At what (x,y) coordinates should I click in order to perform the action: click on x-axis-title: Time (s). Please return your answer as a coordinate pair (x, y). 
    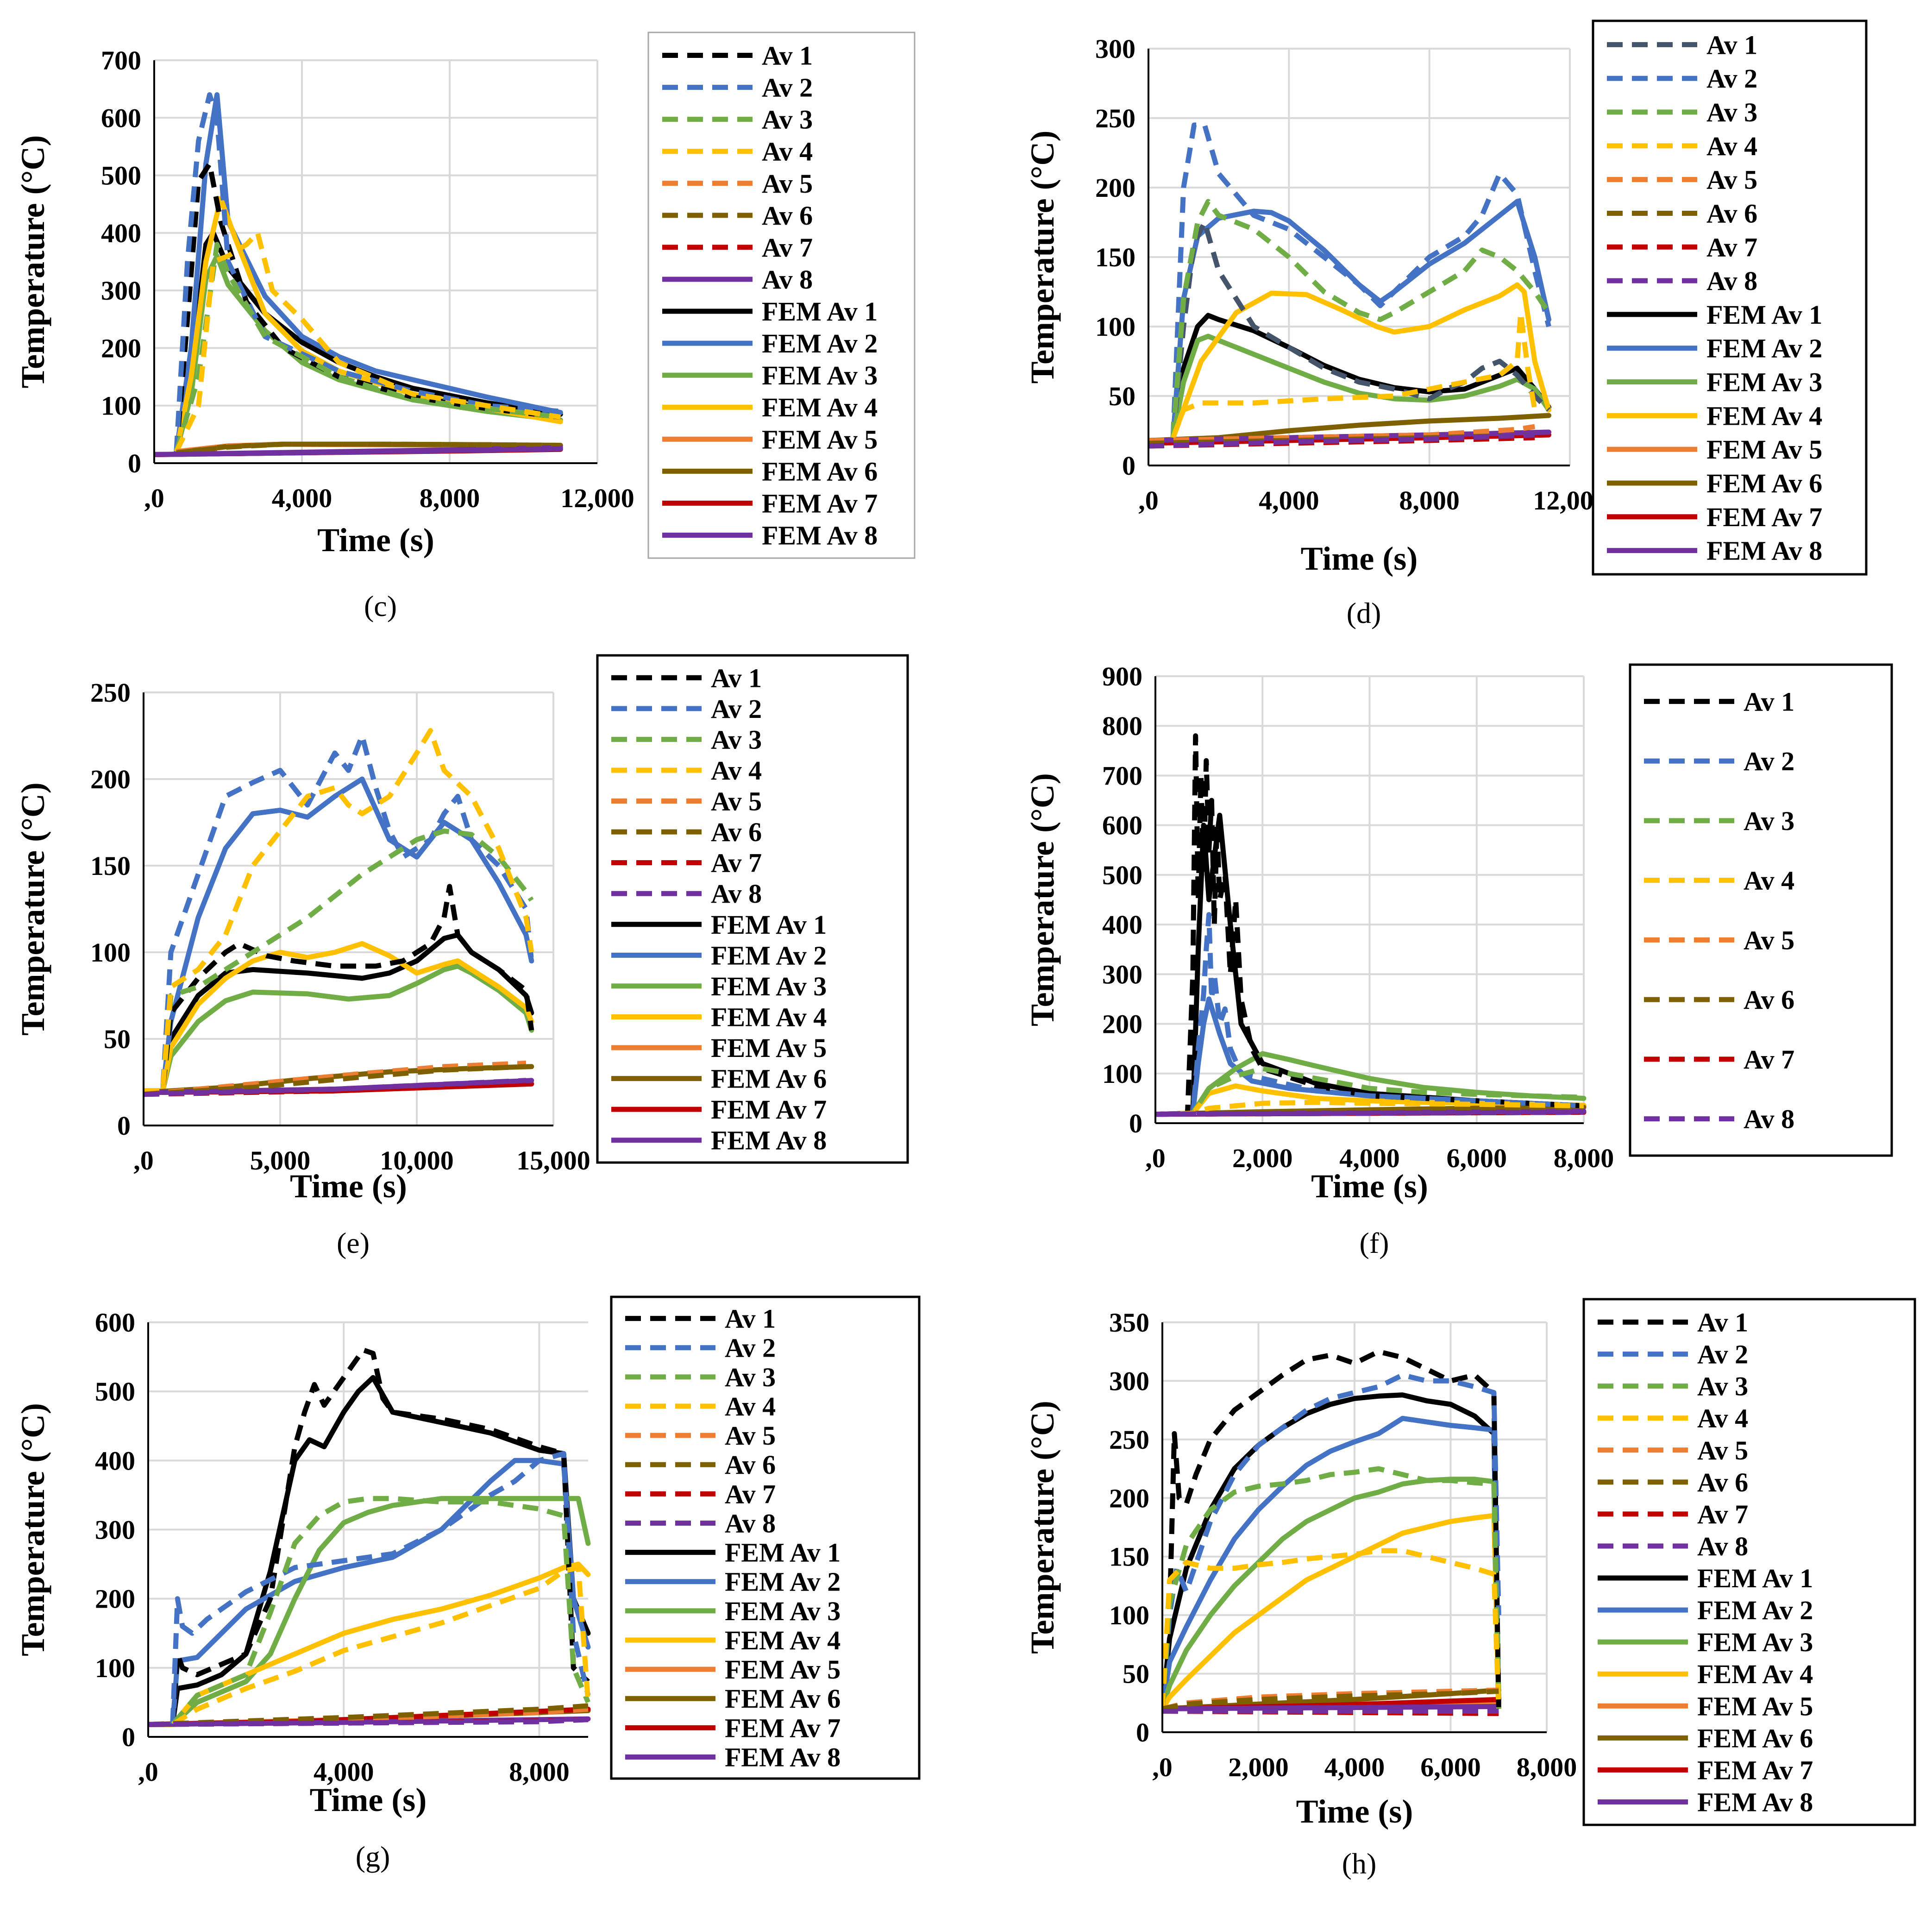
    Looking at the image, I should click on (1369, 1186).